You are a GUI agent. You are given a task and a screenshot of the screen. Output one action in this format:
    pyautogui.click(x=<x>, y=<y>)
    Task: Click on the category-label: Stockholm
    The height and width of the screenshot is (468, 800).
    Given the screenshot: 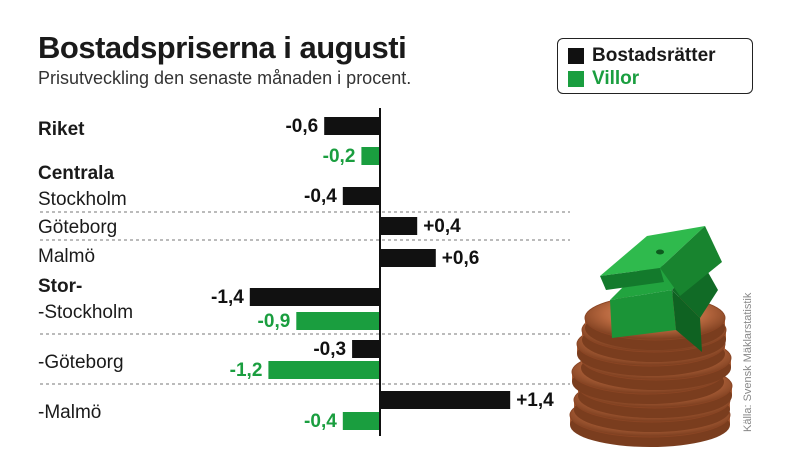 What is the action you would take?
    pyautogui.click(x=82, y=199)
    